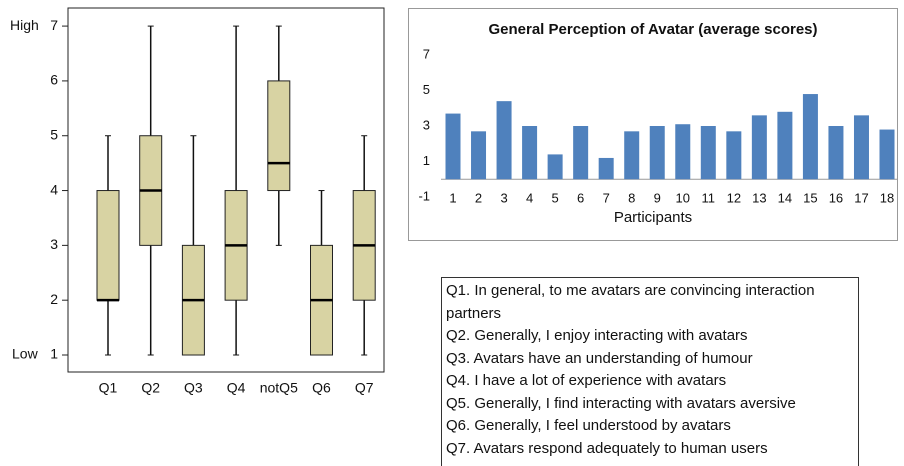 The image size is (904, 466). I want to click on x-tick-label: 2, so click(478, 197).